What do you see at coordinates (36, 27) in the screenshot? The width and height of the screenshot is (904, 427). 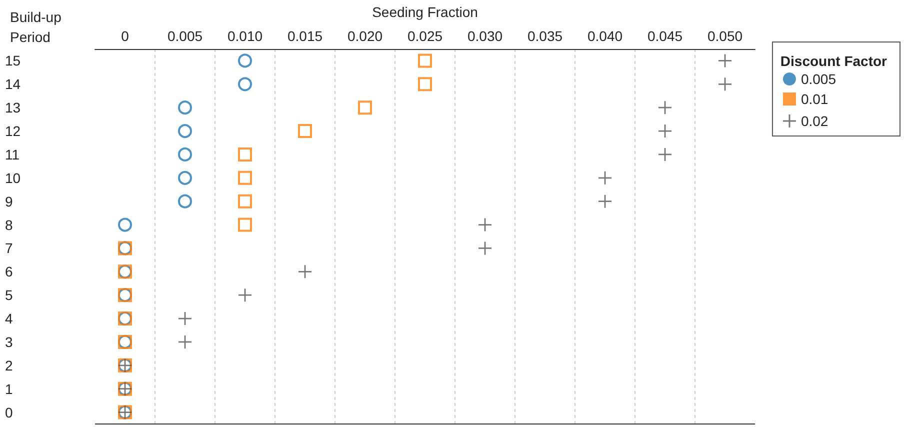 I see `y-axis-title: Build-up Period` at bounding box center [36, 27].